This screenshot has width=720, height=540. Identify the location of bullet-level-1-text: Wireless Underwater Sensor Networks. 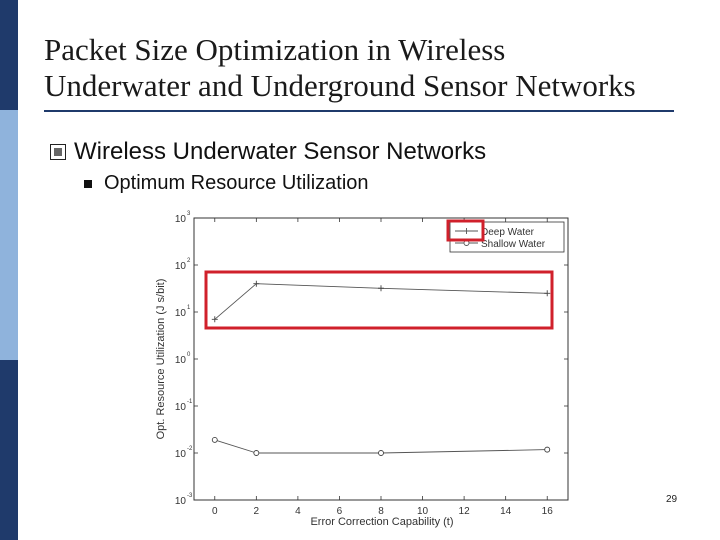
(280, 151).